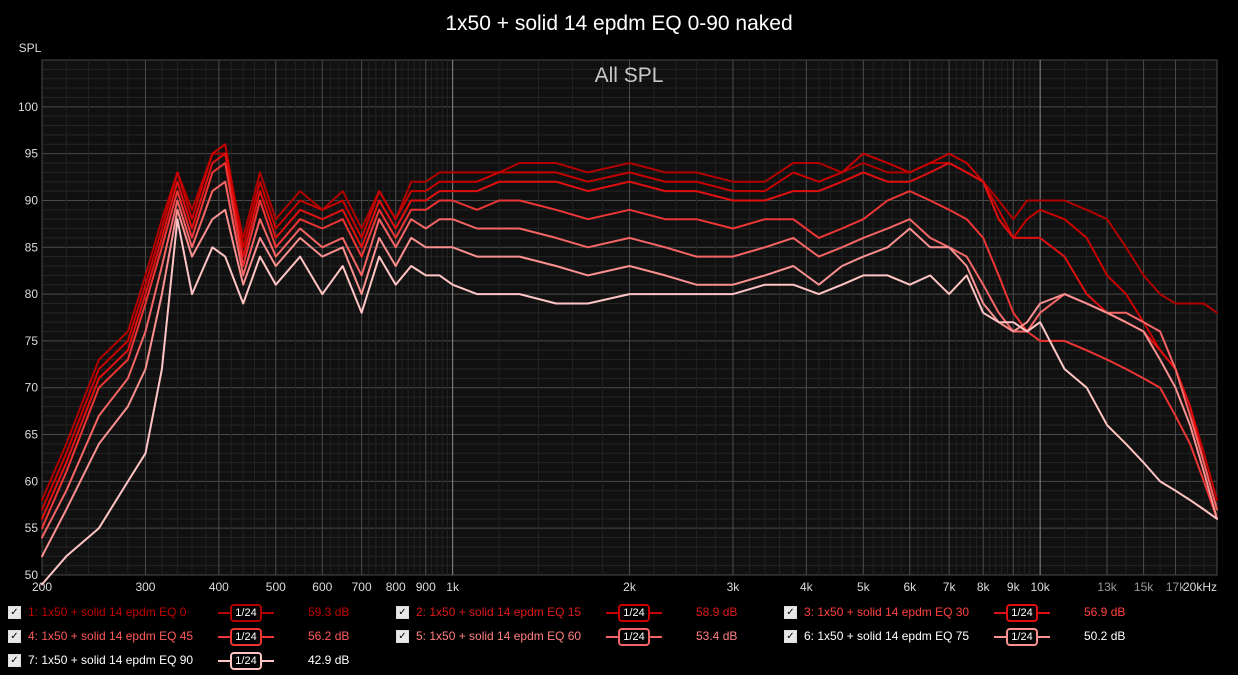 Image resolution: width=1238 pixels, height=675 pixels. What do you see at coordinates (1200, 587) in the screenshot?
I see `x-tick-label: 20kHz` at bounding box center [1200, 587].